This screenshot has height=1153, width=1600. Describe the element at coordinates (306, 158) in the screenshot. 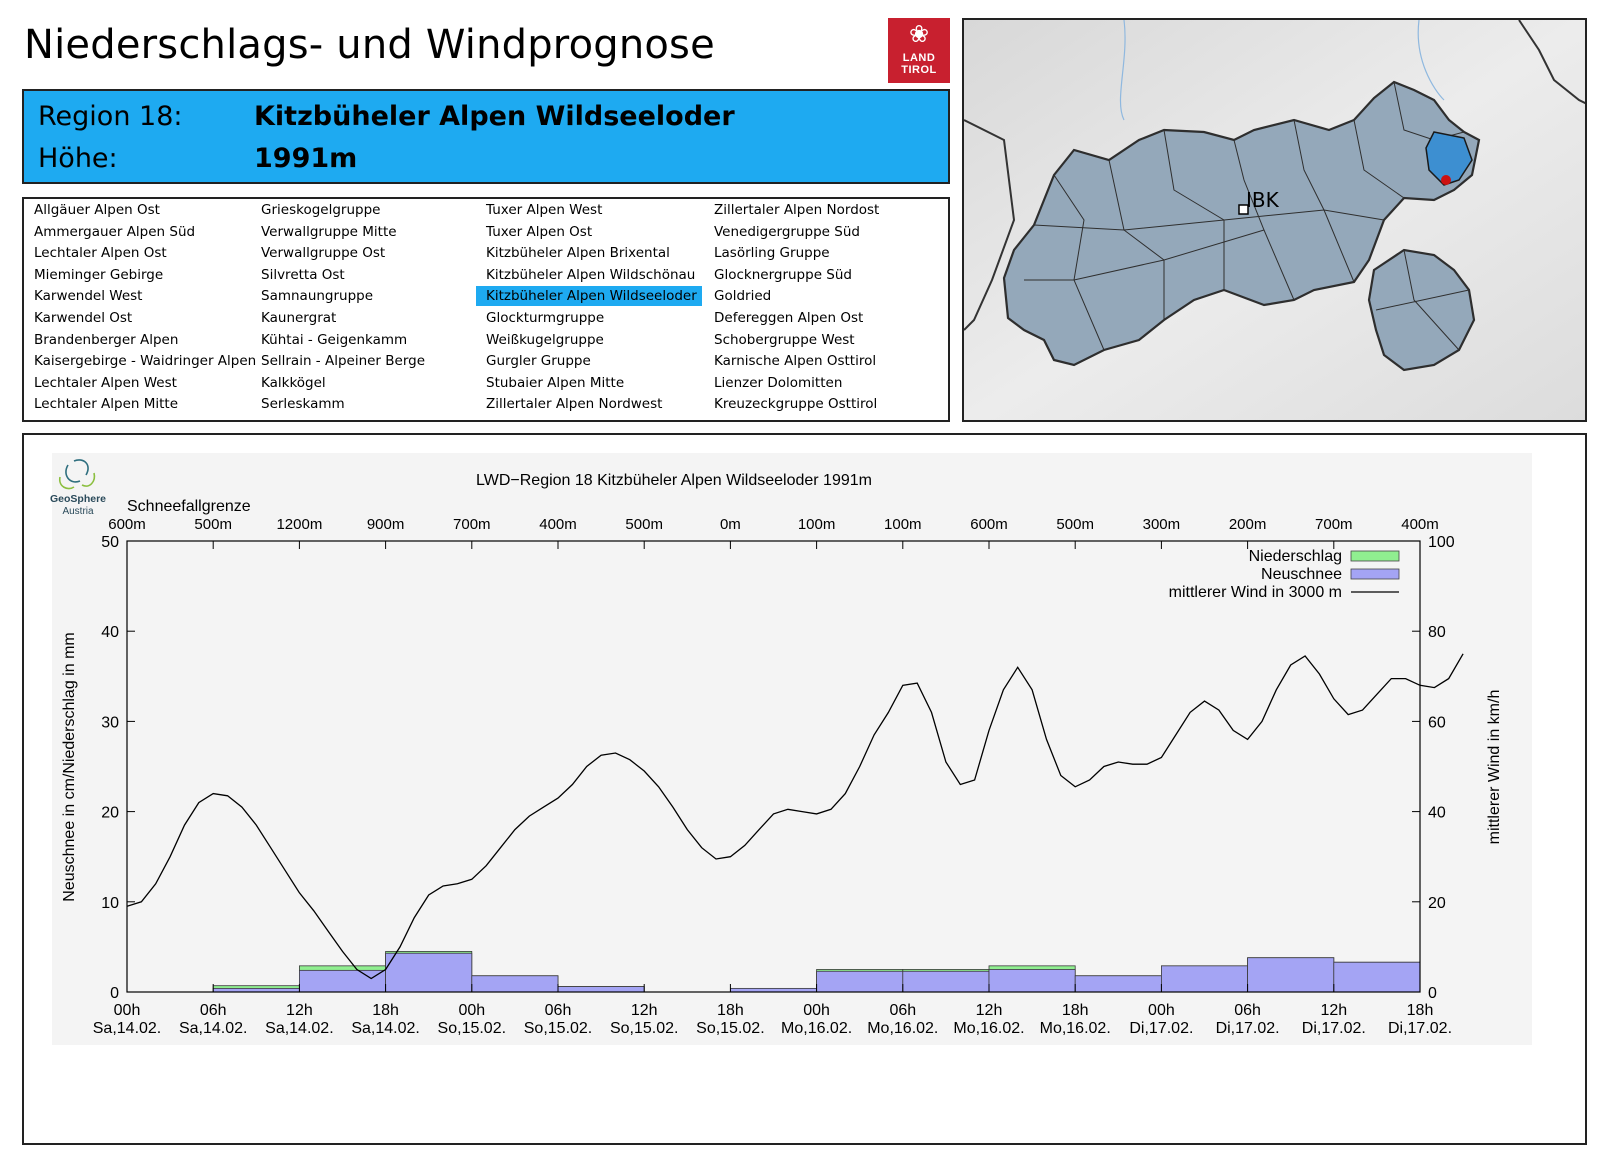

I see `height-value: 1991m` at that location.